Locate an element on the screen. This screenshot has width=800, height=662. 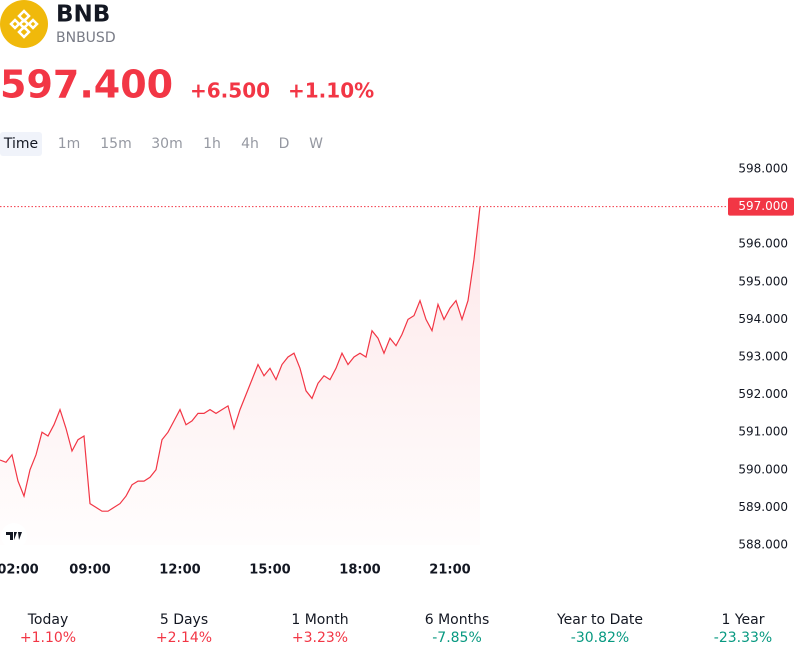
y-tick-label: 593.000 is located at coordinates (763, 357).